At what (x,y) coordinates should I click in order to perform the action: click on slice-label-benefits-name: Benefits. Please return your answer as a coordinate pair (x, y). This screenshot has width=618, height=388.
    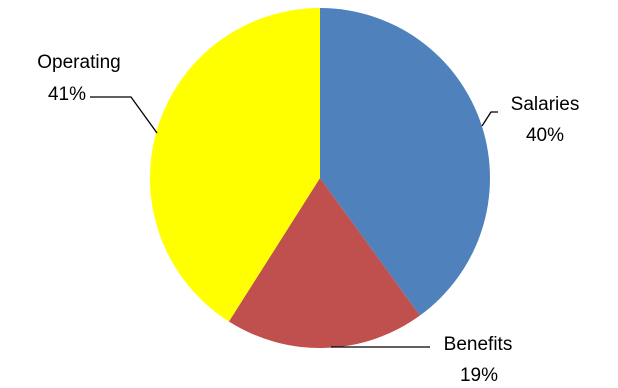
    Looking at the image, I should click on (478, 344).